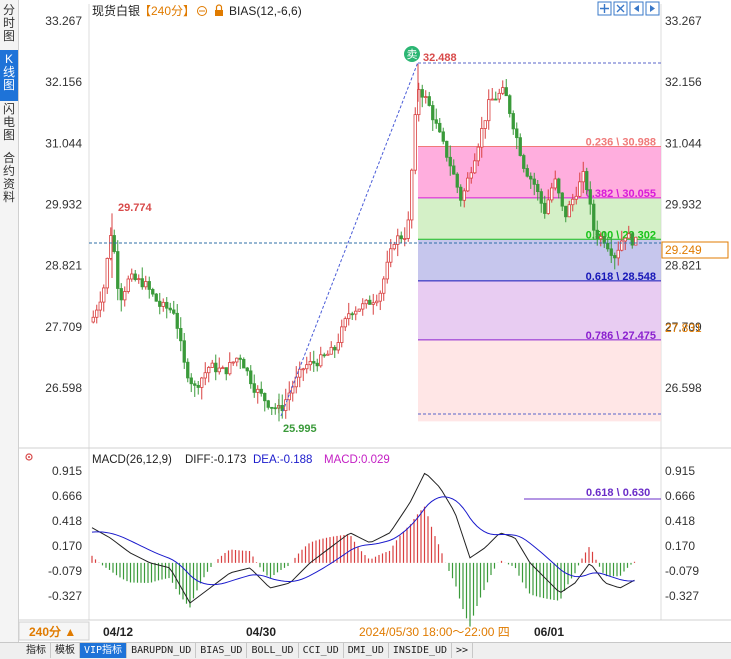 The height and width of the screenshot is (659, 731). Describe the element at coordinates (682, 596) in the screenshot. I see `macd-tick-right: -0.327` at that location.